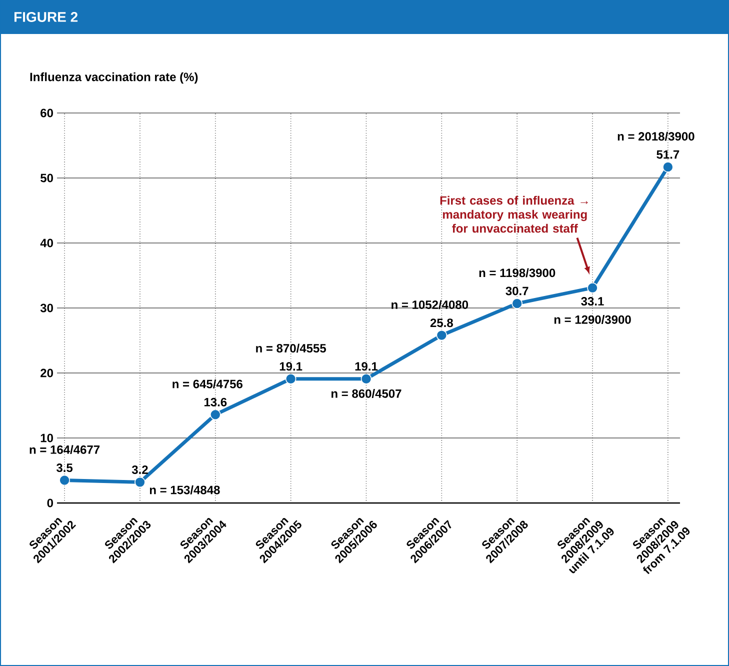 This screenshot has width=729, height=666. What do you see at coordinates (46, 438) in the screenshot?
I see `y-tick-label: 10` at bounding box center [46, 438].